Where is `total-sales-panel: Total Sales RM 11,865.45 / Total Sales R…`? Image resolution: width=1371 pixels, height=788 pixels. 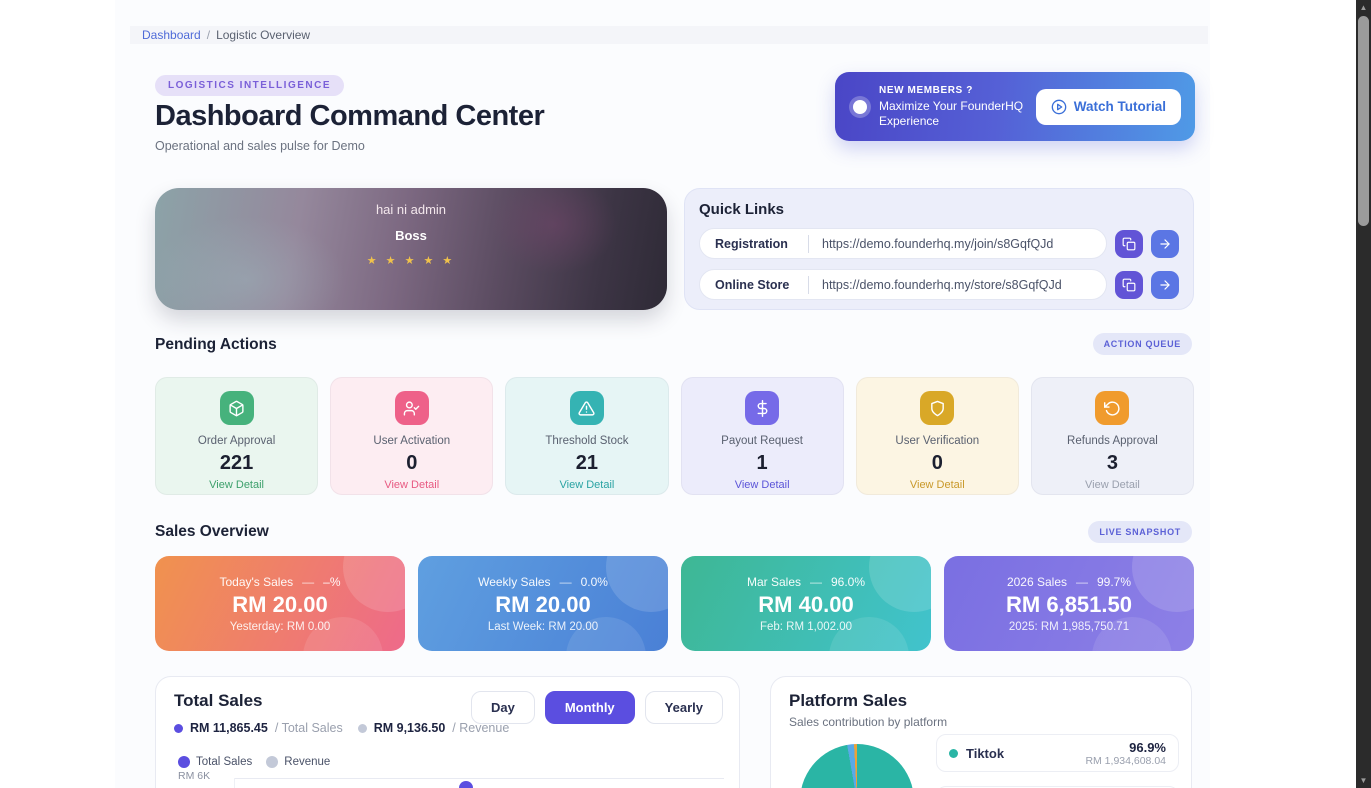 total-sales-panel: Total Sales RM 11,865.45 / Total Sales R… is located at coordinates (447, 732).